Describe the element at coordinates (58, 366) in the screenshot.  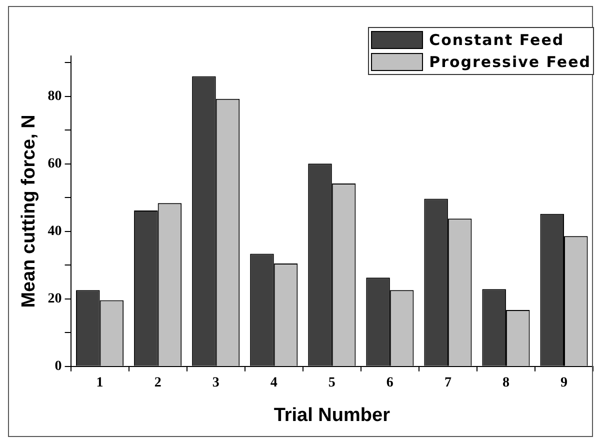
I see `y-tick-label: 0` at that location.